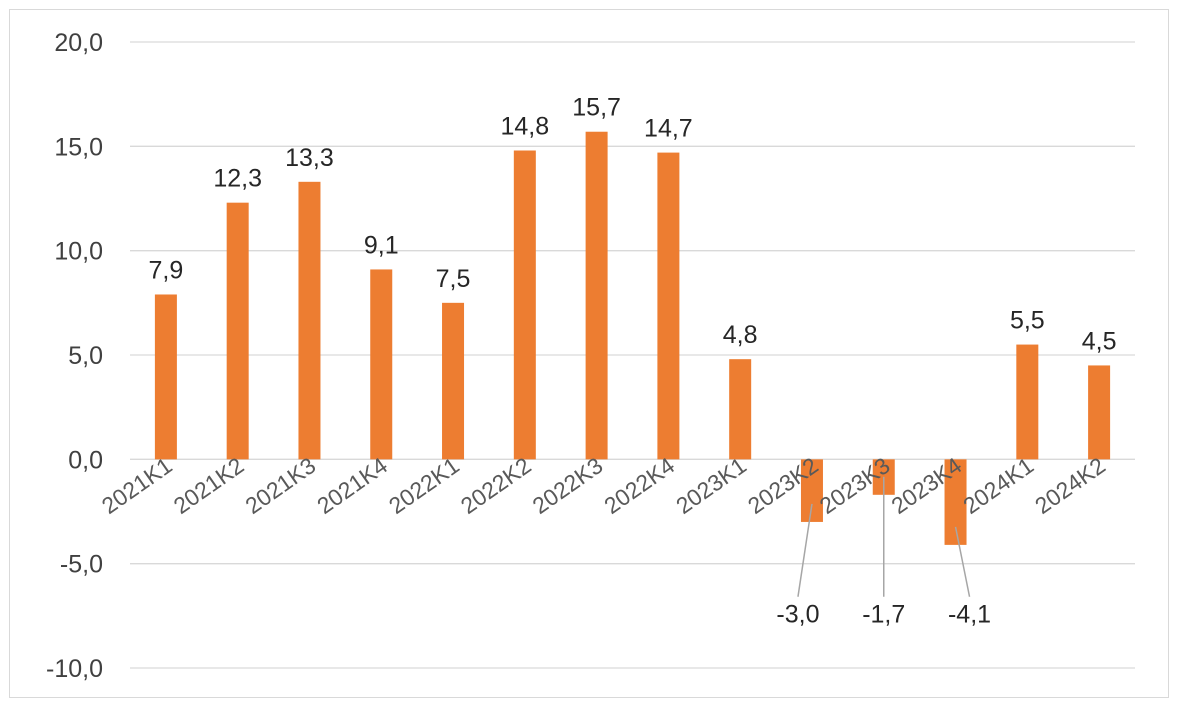  I want to click on y-tick-label: -10,0, so click(74, 669).